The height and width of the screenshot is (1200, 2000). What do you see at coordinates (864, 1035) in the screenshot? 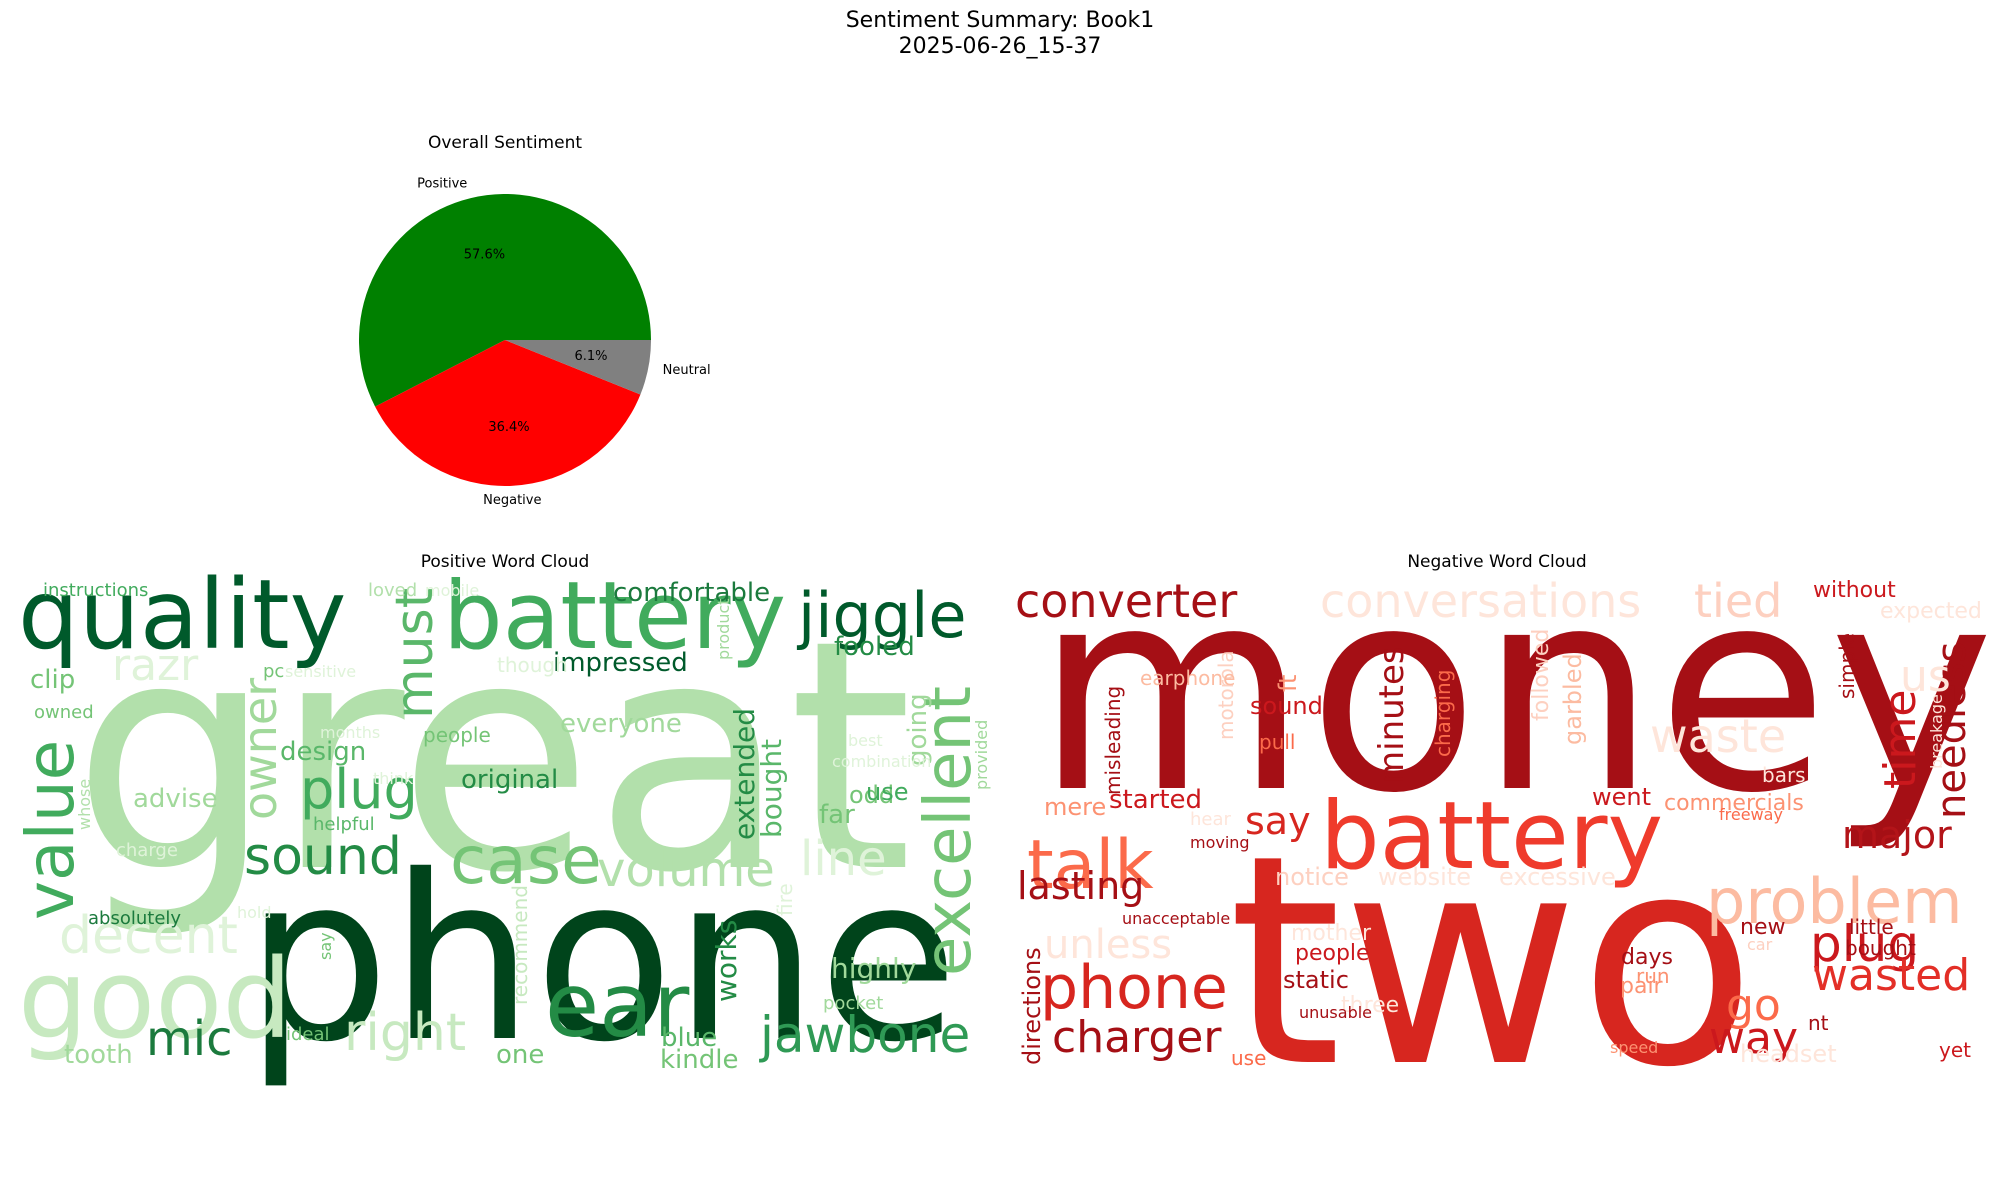
I see `positive-cloud-word-jawbone: jawbone` at bounding box center [864, 1035].